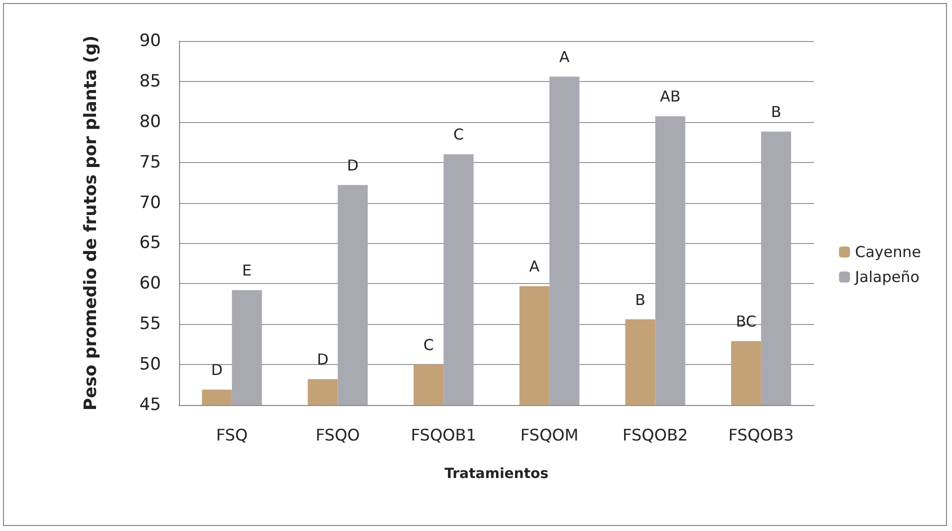 The height and width of the screenshot is (531, 952). I want to click on x-tick-label: FSQO, so click(338, 435).